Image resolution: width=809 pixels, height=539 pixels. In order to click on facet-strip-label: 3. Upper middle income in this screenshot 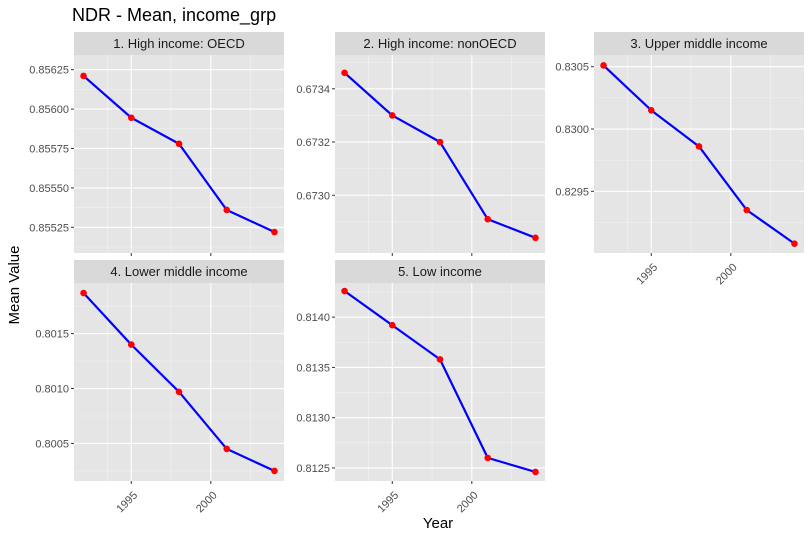, I will do `click(698, 43)`.